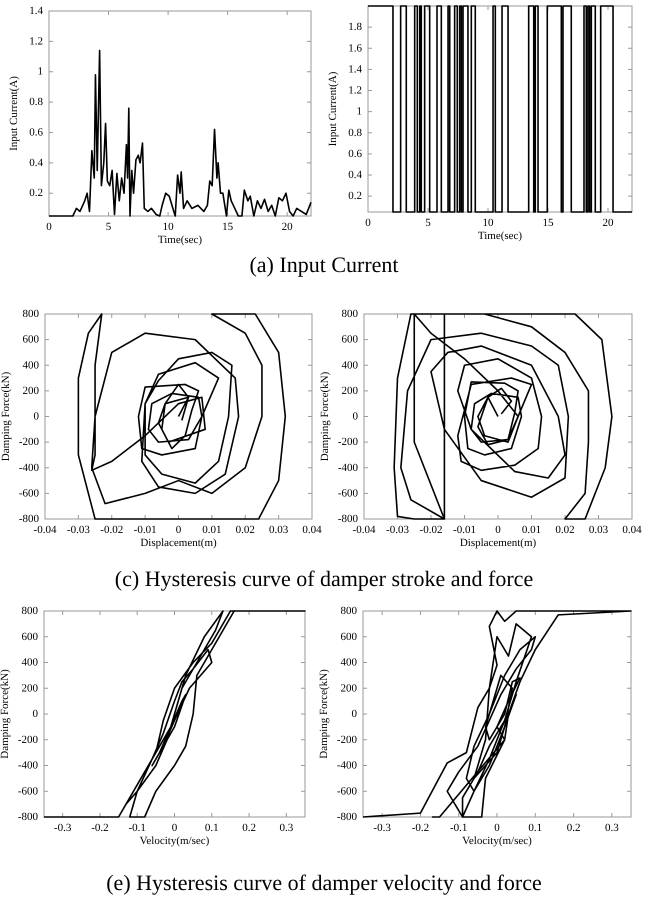  I want to click on y-tick-label: 0.8, so click(36, 102).